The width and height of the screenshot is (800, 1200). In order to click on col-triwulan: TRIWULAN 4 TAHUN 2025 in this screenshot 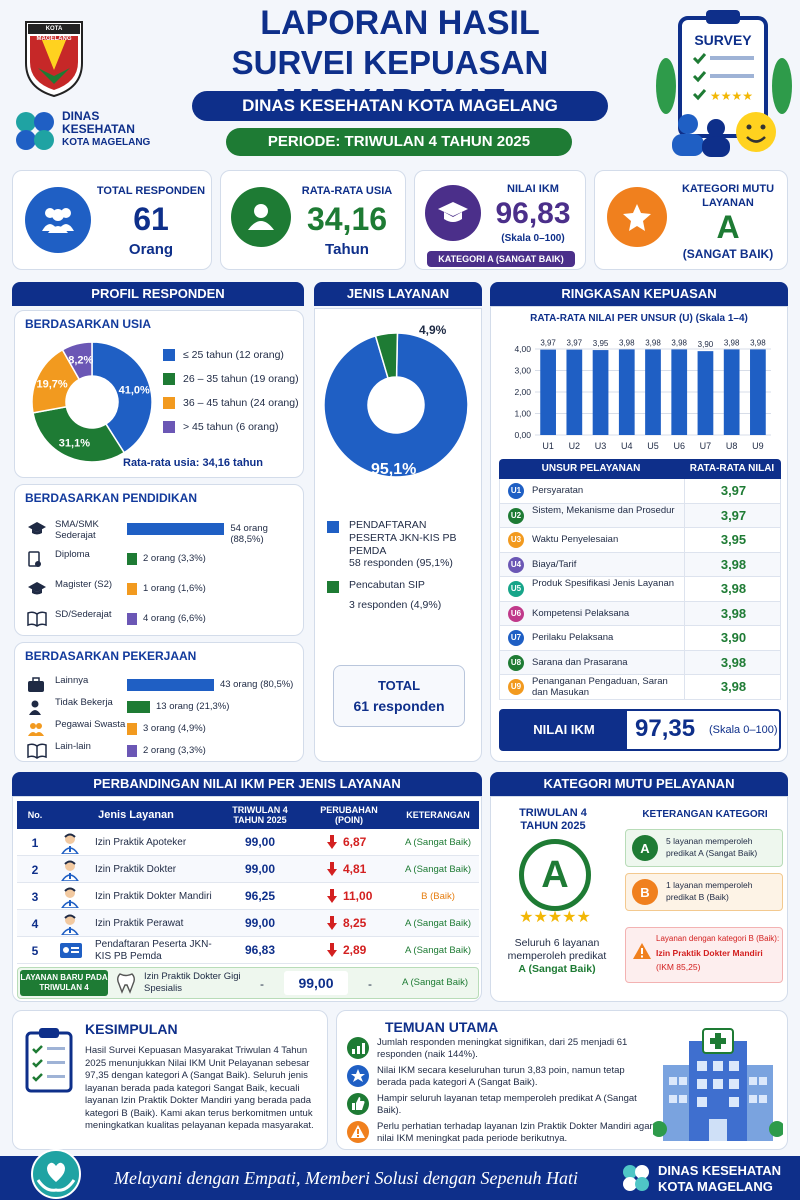, I will do `click(260, 815)`.